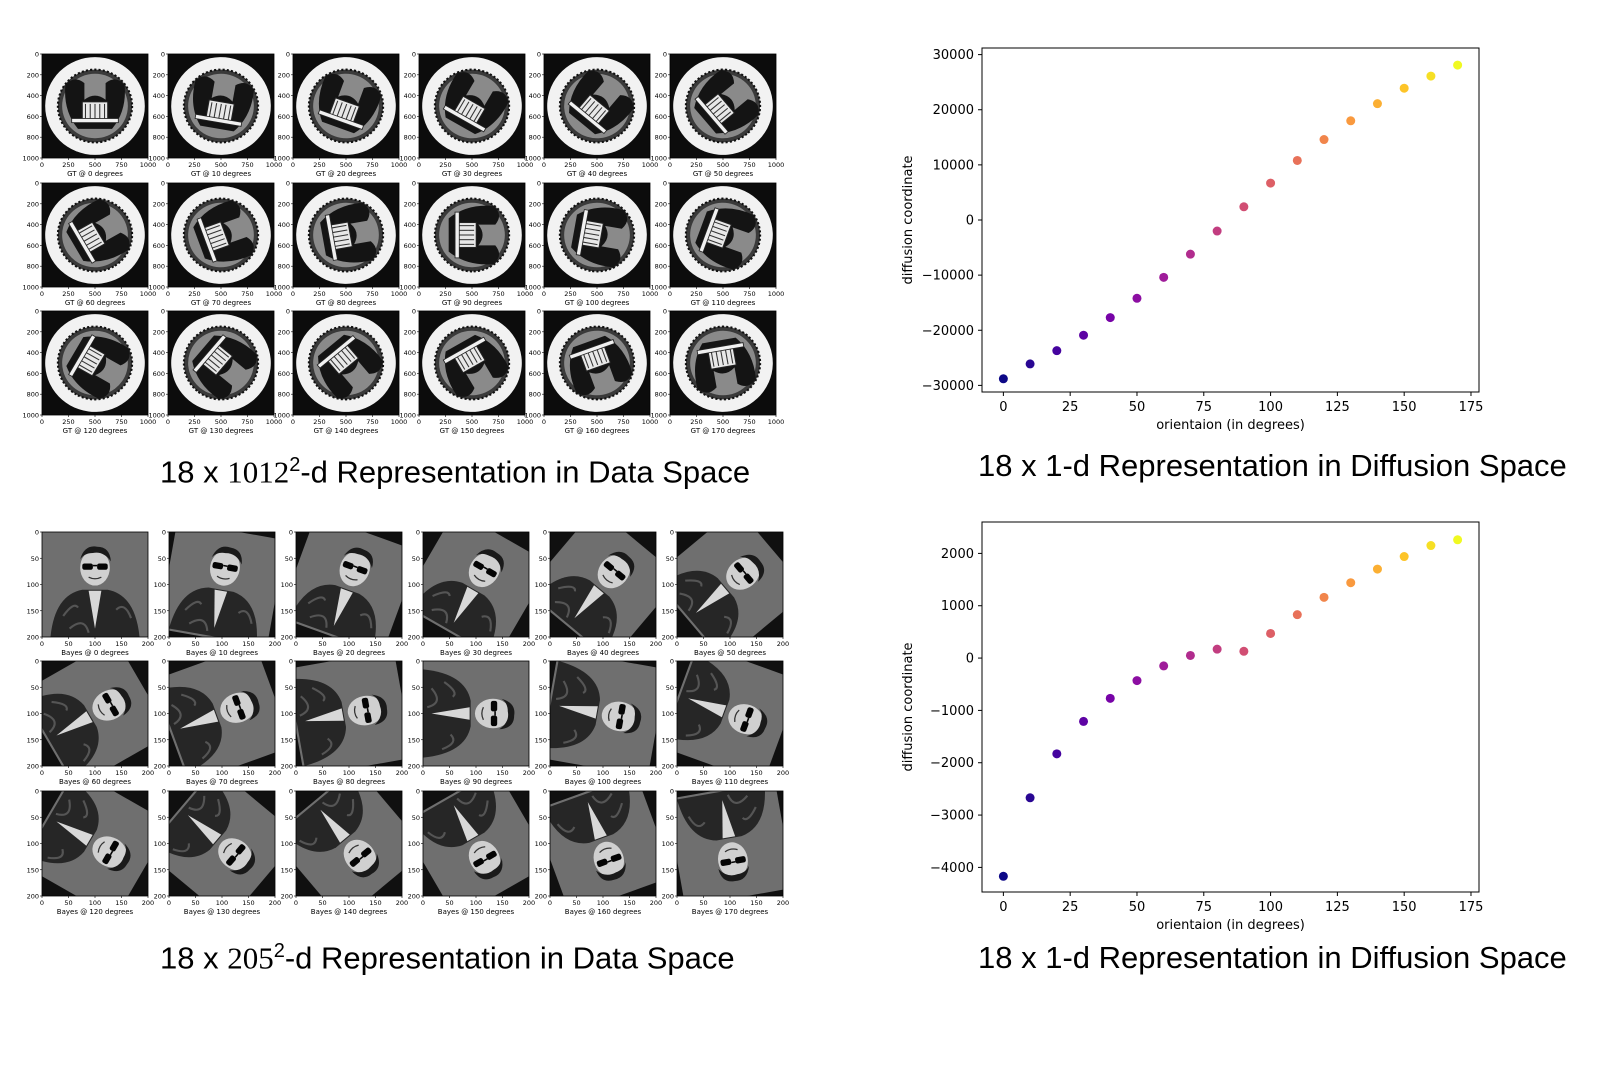 Image resolution: width=1600 pixels, height=1070 pixels. Describe the element at coordinates (222, 653) in the screenshot. I see `tile-label: Bayes @ 10 degrees` at that location.